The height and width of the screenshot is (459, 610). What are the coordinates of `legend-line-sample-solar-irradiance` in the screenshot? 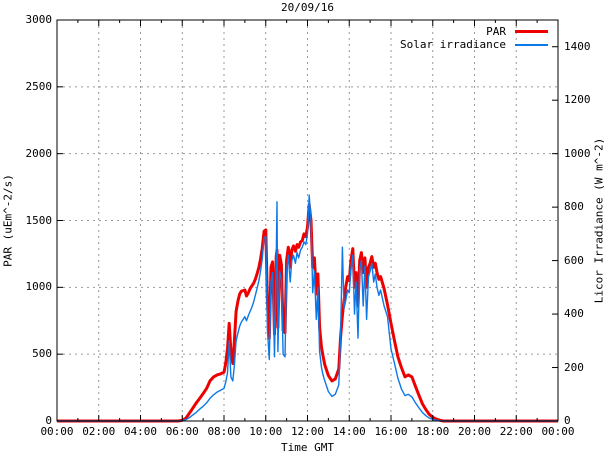 It's located at (531, 44).